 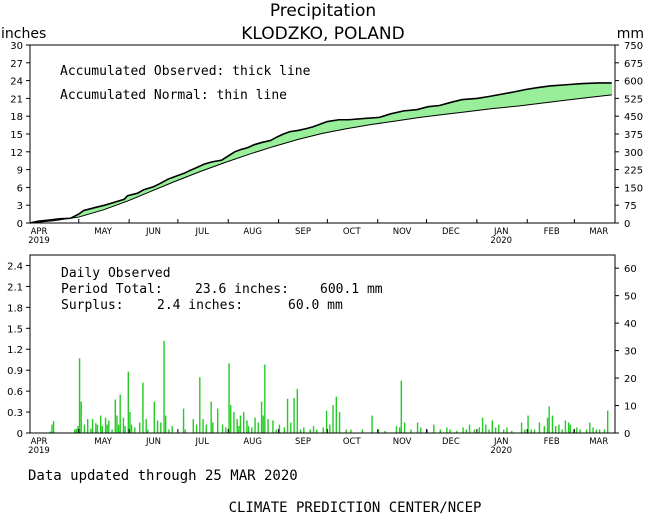 What do you see at coordinates (451, 442) in the screenshot?
I see `month-label: DEC` at bounding box center [451, 442].